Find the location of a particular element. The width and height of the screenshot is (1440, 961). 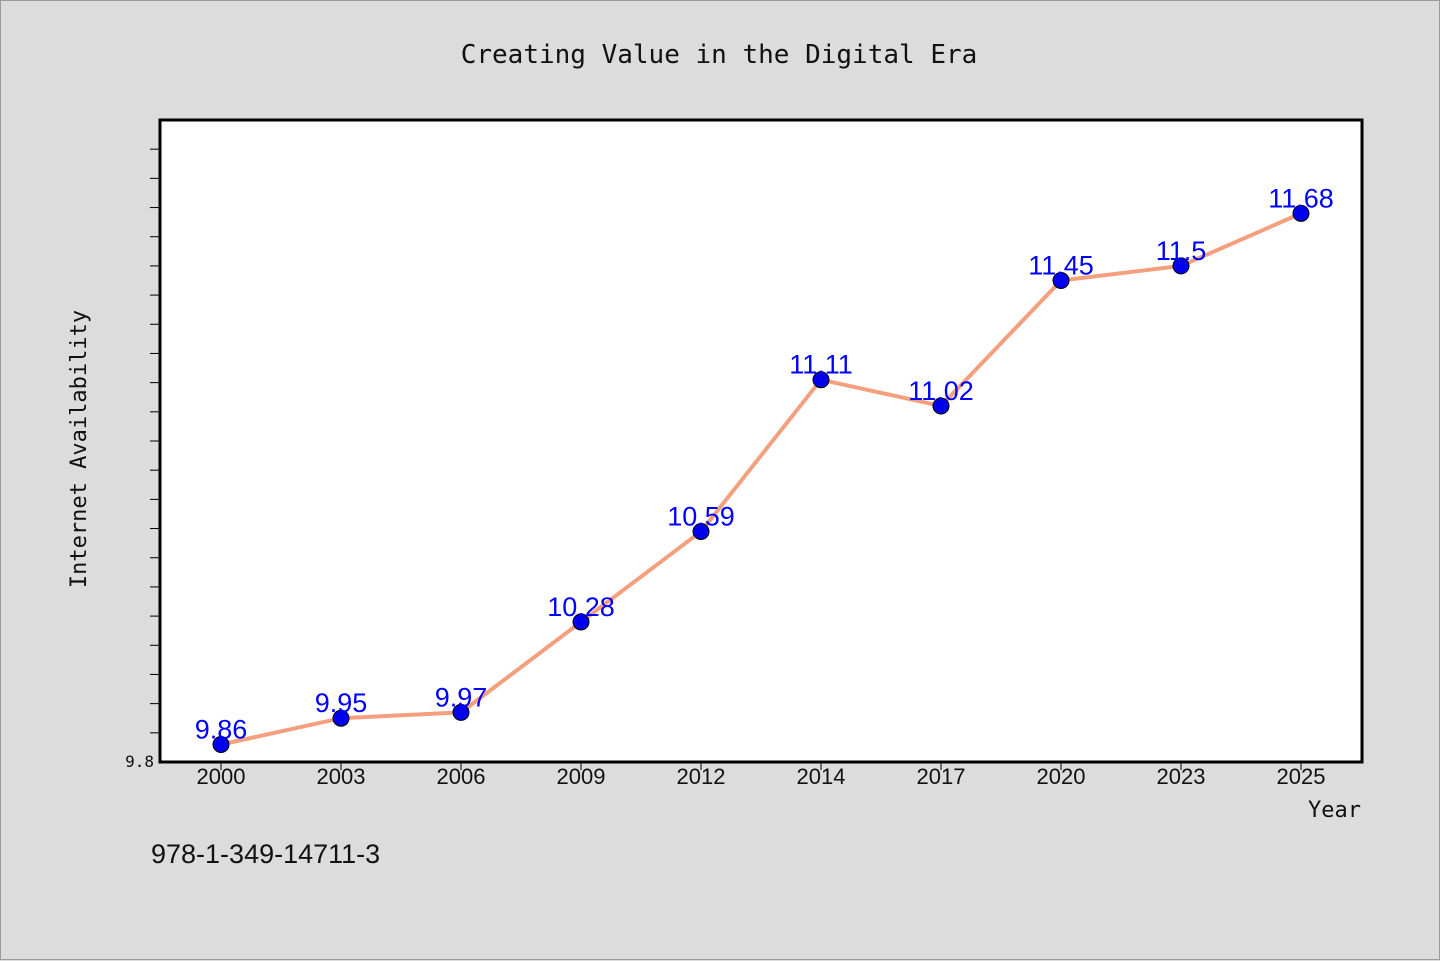

x-tick-label: 2009 is located at coordinates (581, 776).